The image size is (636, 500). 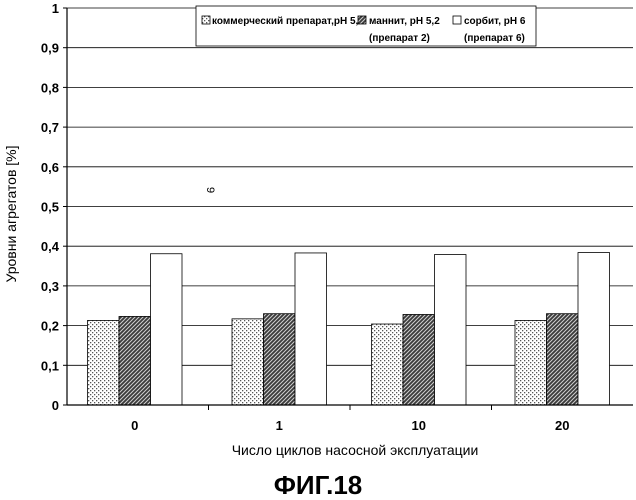 What do you see at coordinates (494, 38) in the screenshot?
I see `legend-label-sorbitol-line2: (препарат 6)` at bounding box center [494, 38].